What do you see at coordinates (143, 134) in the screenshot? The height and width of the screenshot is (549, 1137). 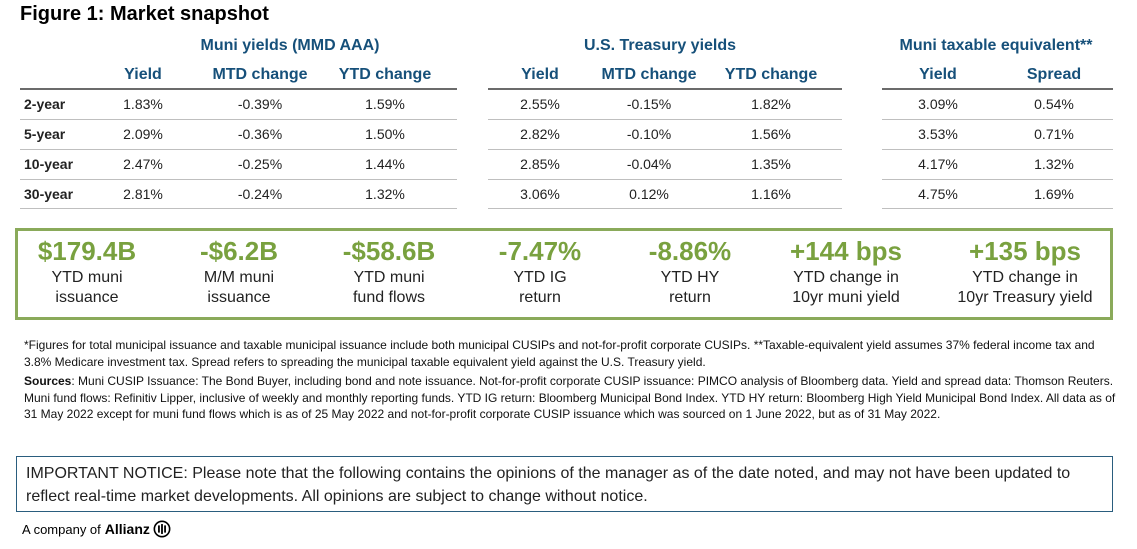 I see `table-cell: 2.09%` at bounding box center [143, 134].